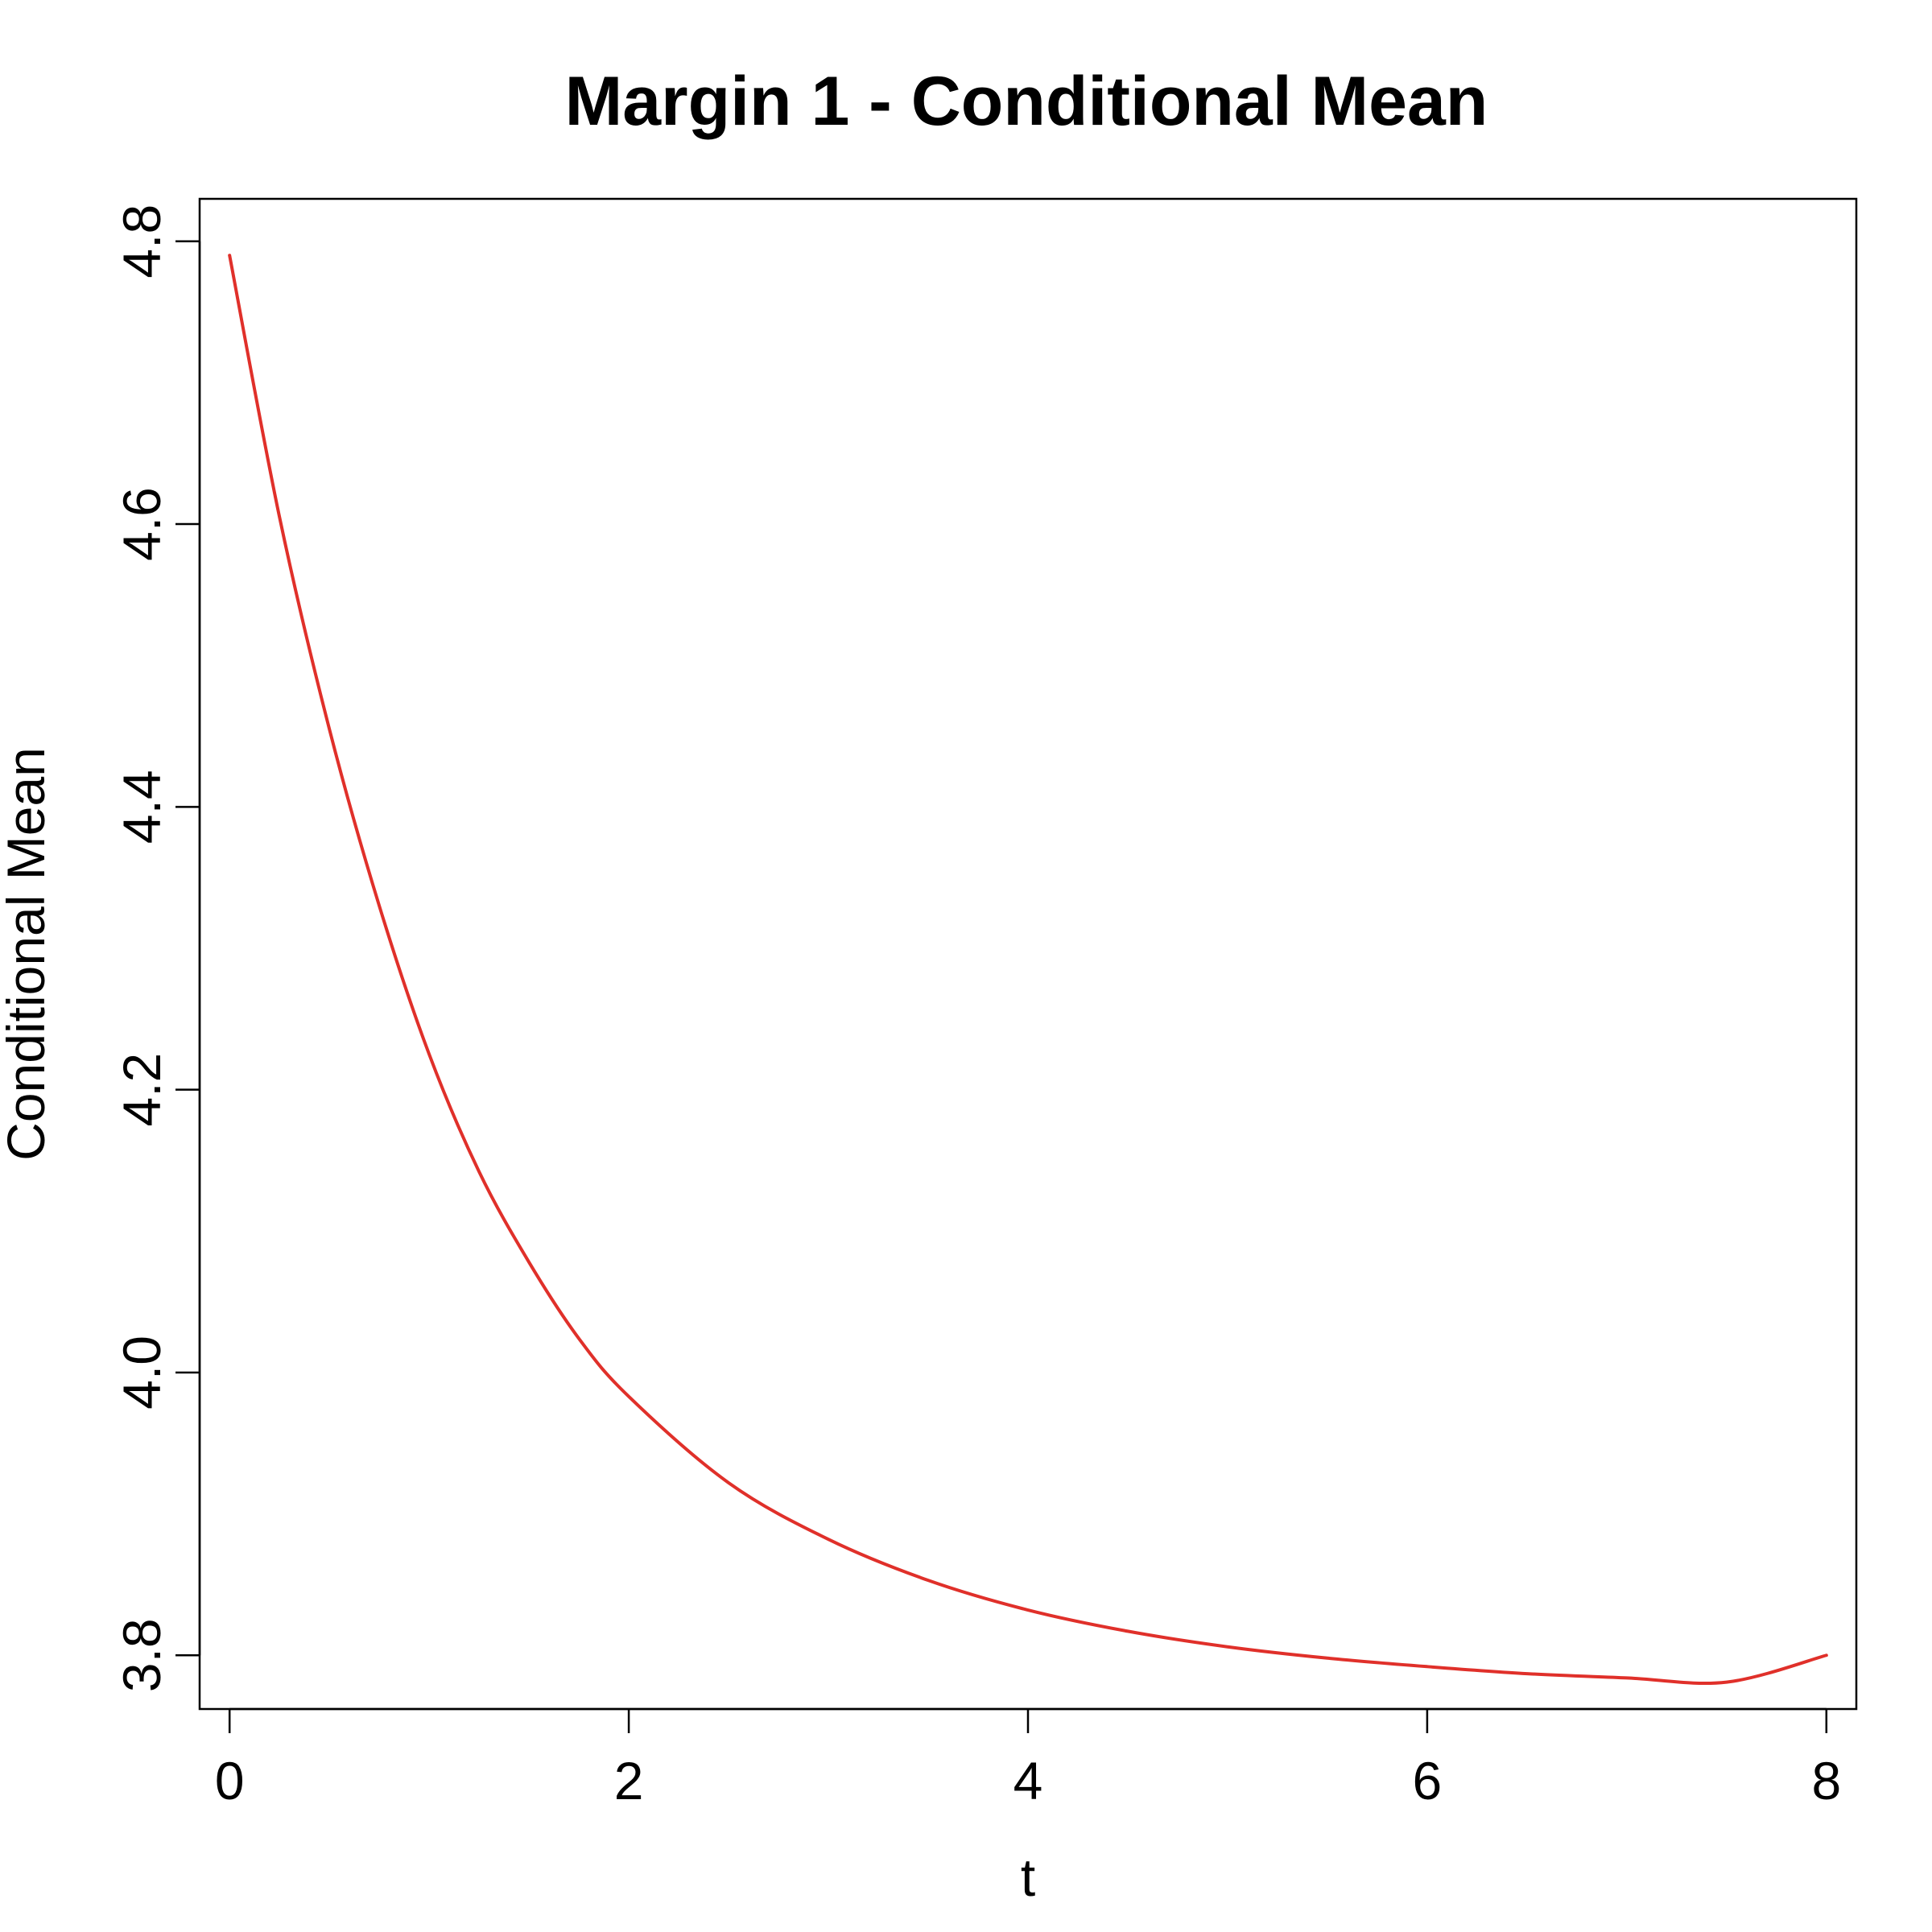 This screenshot has width=1932, height=1932. Describe the element at coordinates (28, 954) in the screenshot. I see `y-axis-label: Conditional Mean` at that location.